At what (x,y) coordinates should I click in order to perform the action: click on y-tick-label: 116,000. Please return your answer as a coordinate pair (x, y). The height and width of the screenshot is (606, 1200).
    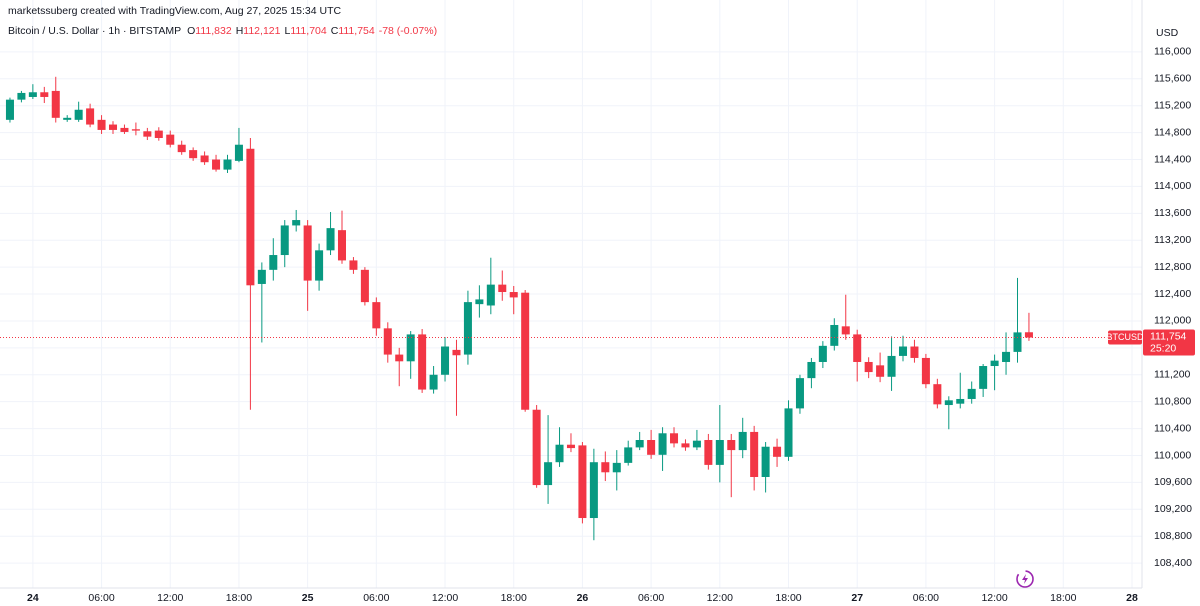
    Looking at the image, I should click on (1172, 52).